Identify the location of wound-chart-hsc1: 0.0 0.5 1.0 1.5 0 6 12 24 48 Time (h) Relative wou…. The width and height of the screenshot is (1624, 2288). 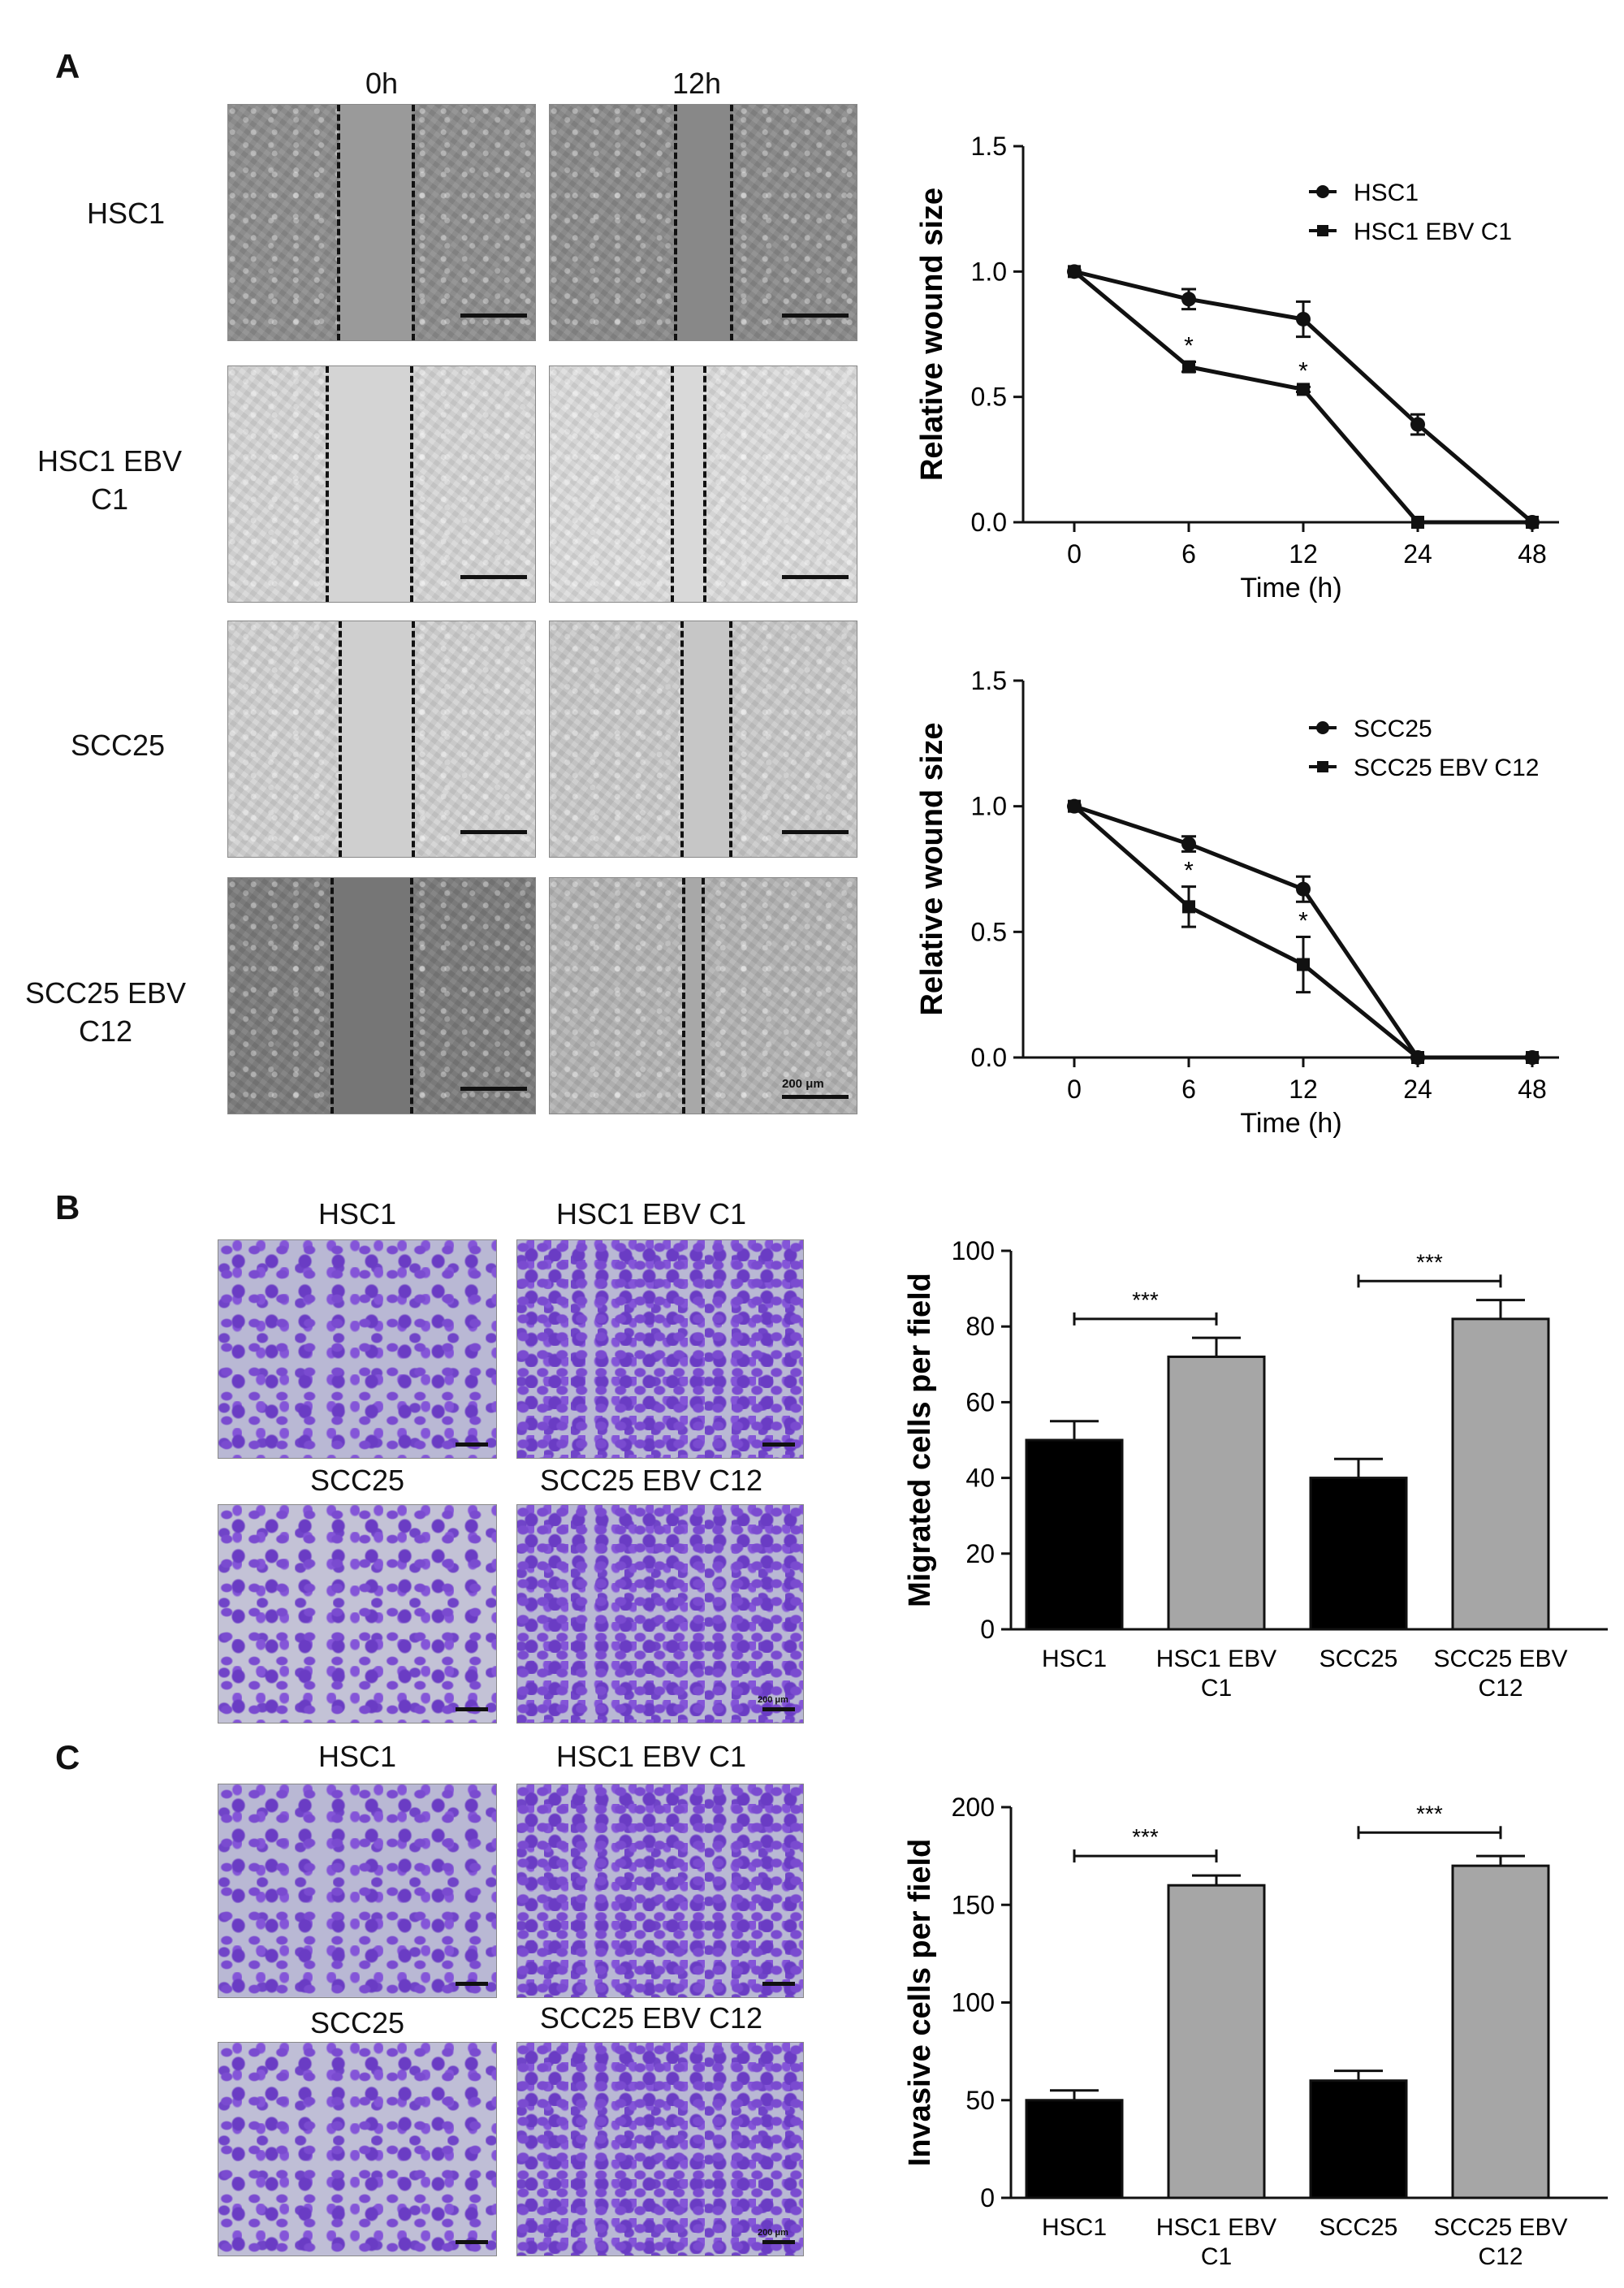
(1237, 367).